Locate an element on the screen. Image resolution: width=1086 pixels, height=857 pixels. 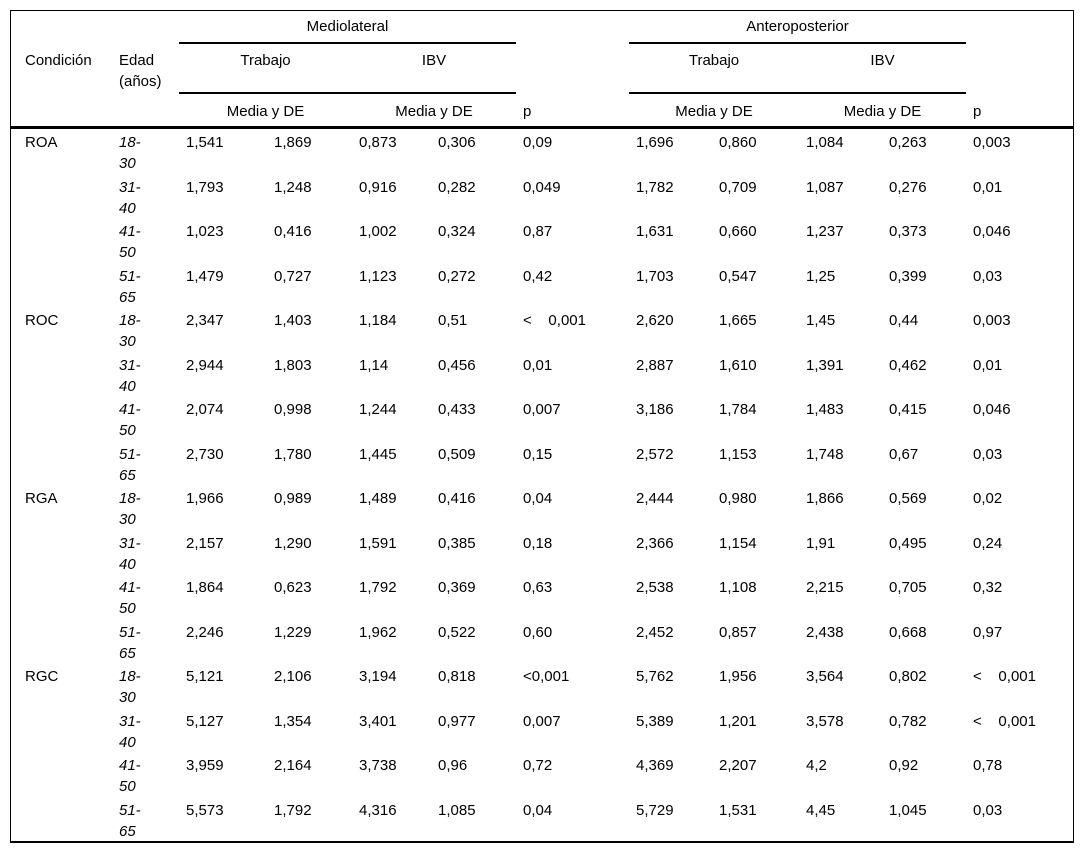
cell-ap-trabajo-de: 1,784 is located at coordinates (738, 409).